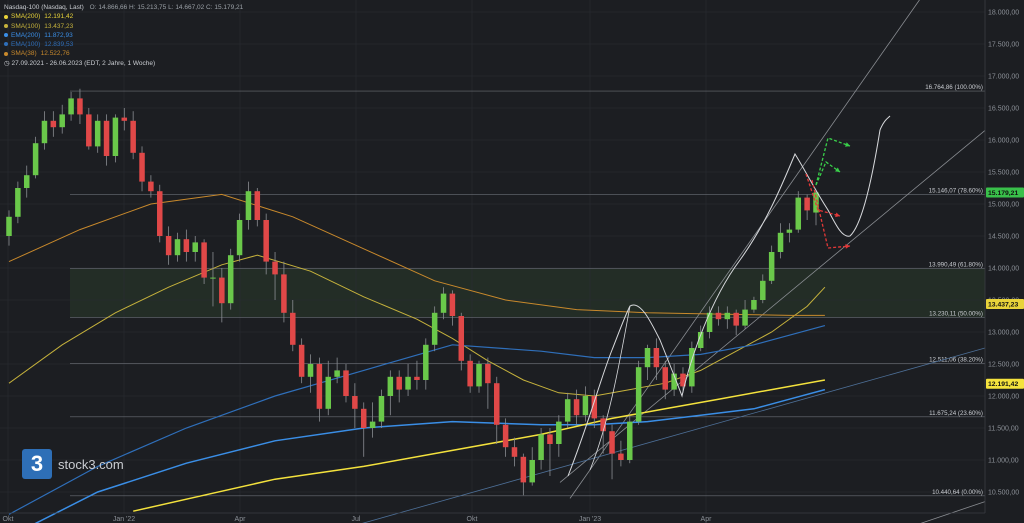 Image resolution: width=1024 pixels, height=523 pixels. What do you see at coordinates (123, 44) in the screenshot?
I see `legend-item: EMA(100) 12.839,53` at bounding box center [123, 44].